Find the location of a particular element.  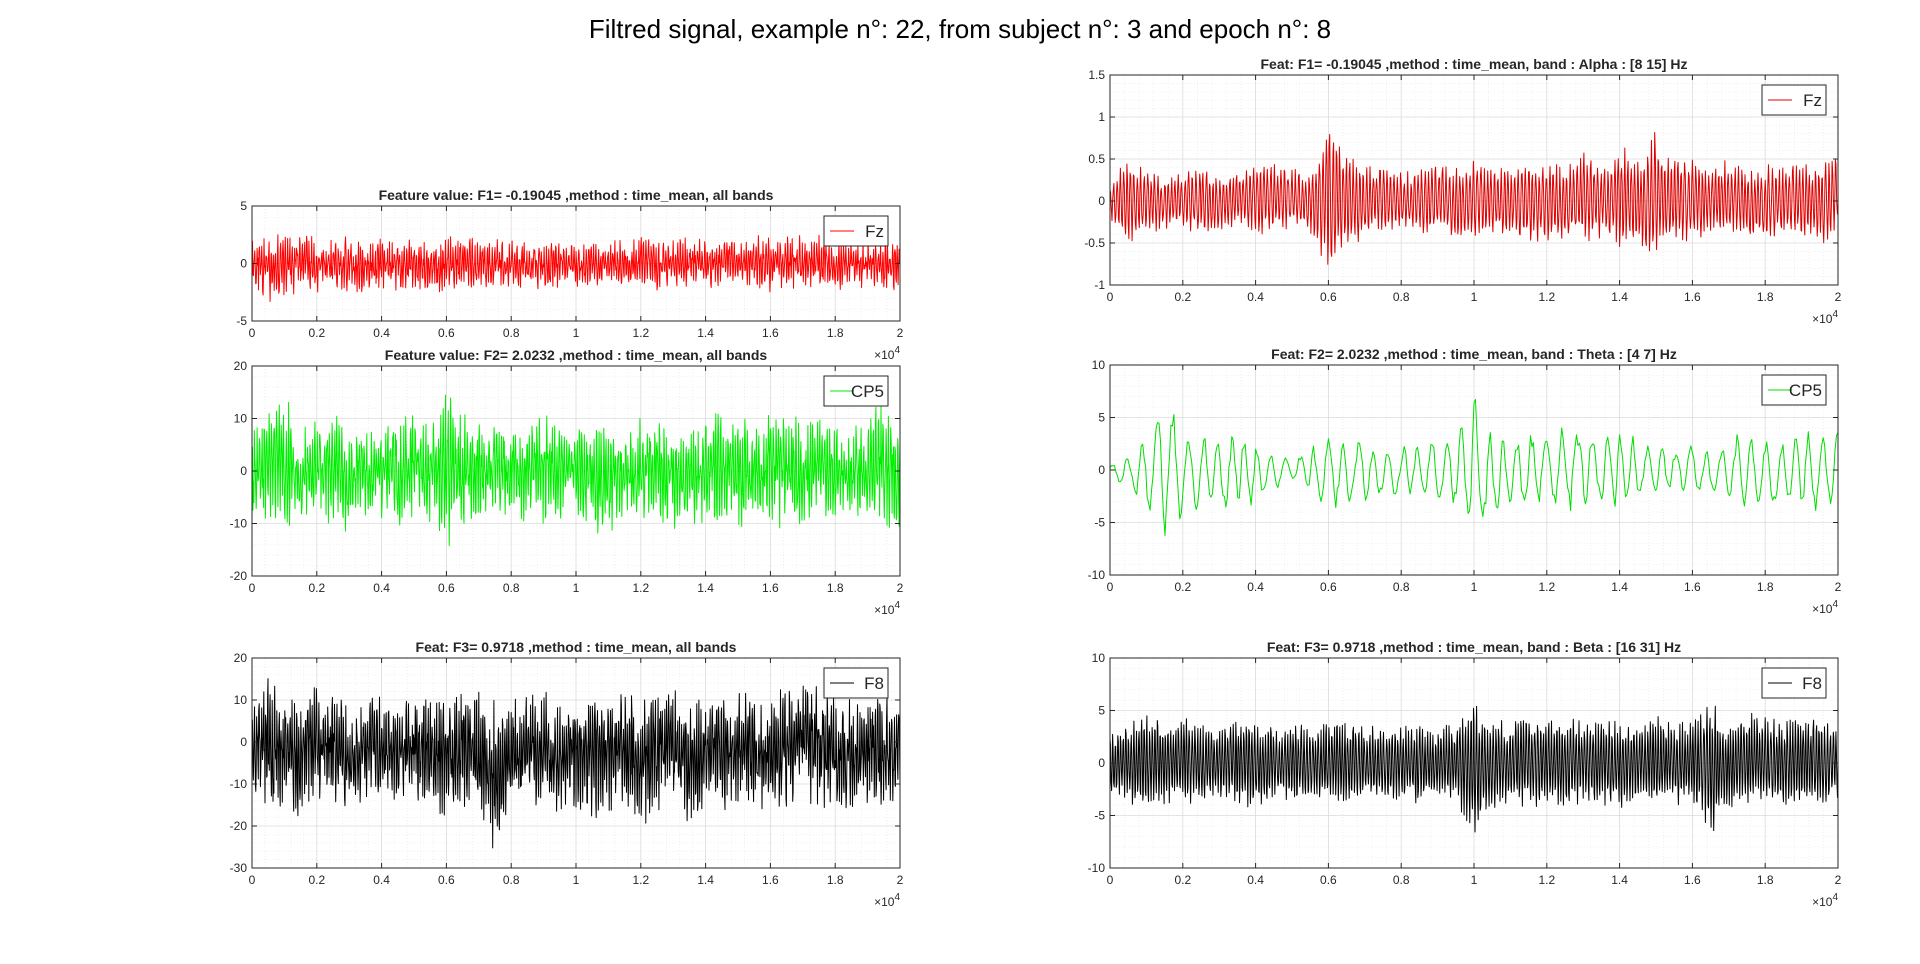

signal-line-fz is located at coordinates (1474, 198).